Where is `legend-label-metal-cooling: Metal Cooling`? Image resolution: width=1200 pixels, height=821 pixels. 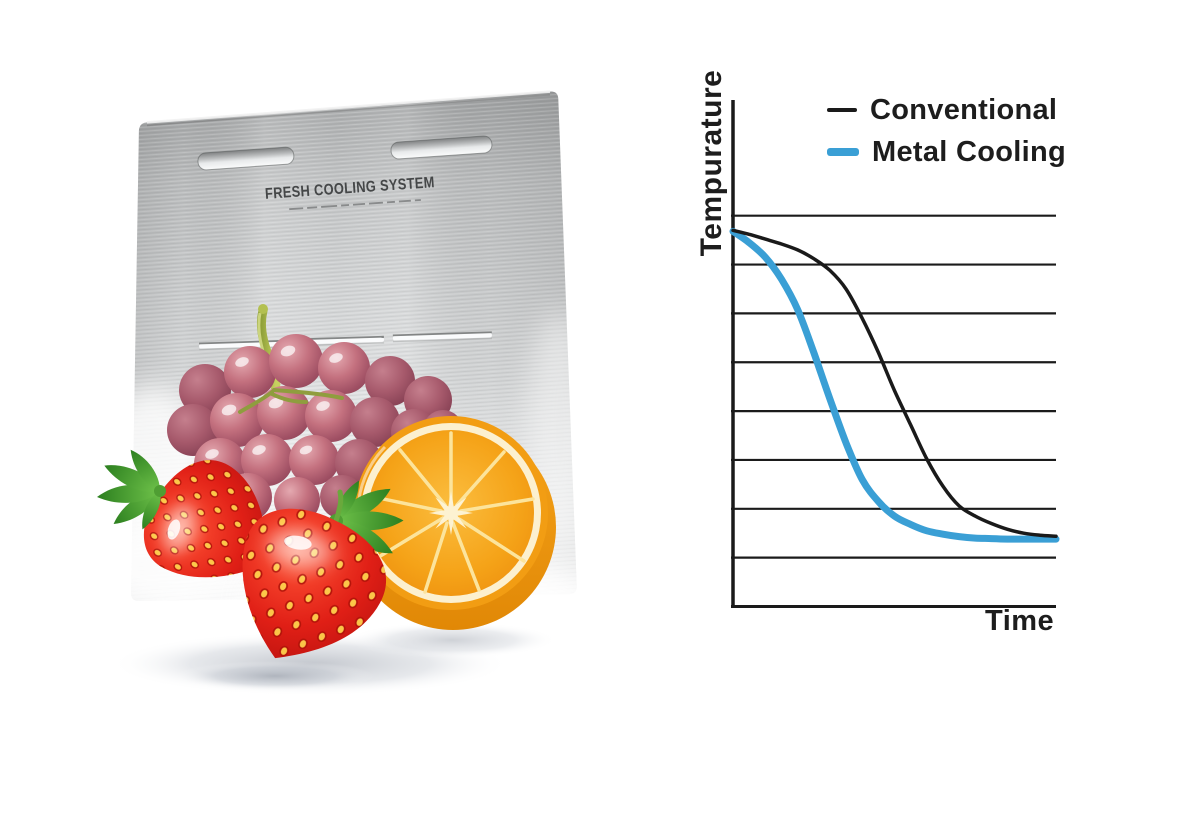
legend-label-metal-cooling: Metal Cooling is located at coordinates (969, 151).